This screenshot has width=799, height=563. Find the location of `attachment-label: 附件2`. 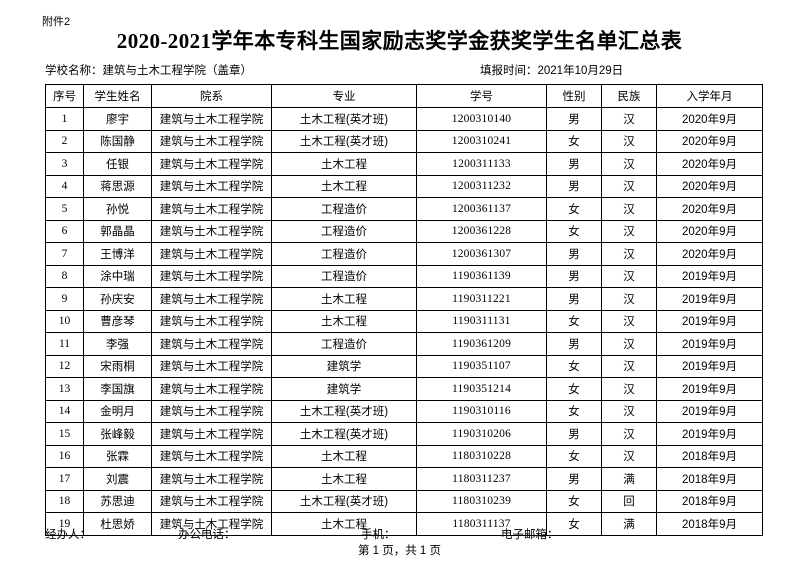

attachment-label: 附件2 is located at coordinates (56, 22).